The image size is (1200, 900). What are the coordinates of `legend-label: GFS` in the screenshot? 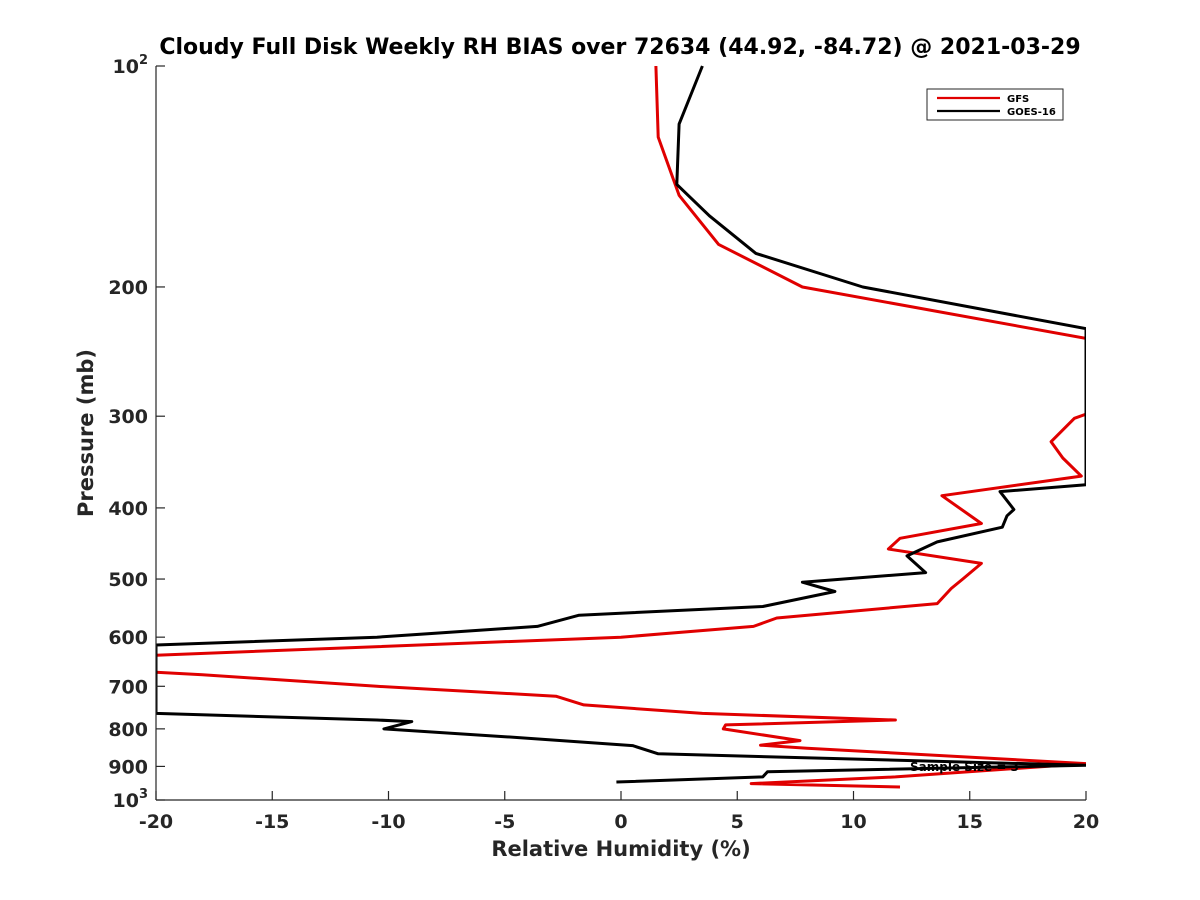 It's located at (1018, 99).